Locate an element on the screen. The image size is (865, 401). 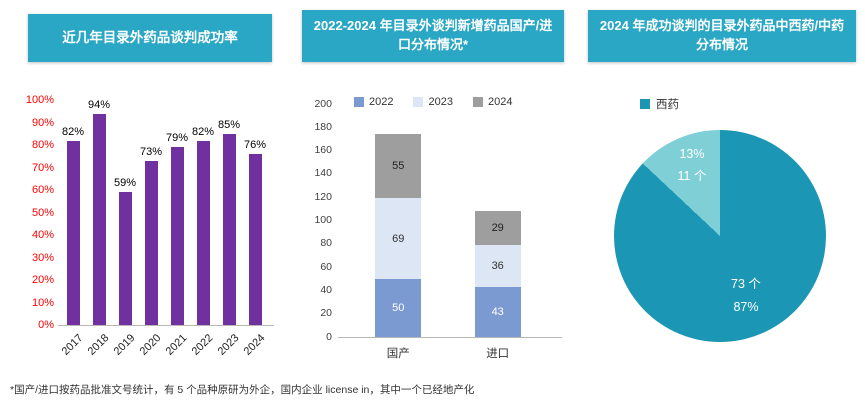
pie-legend: 西药 is located at coordinates (659, 104).